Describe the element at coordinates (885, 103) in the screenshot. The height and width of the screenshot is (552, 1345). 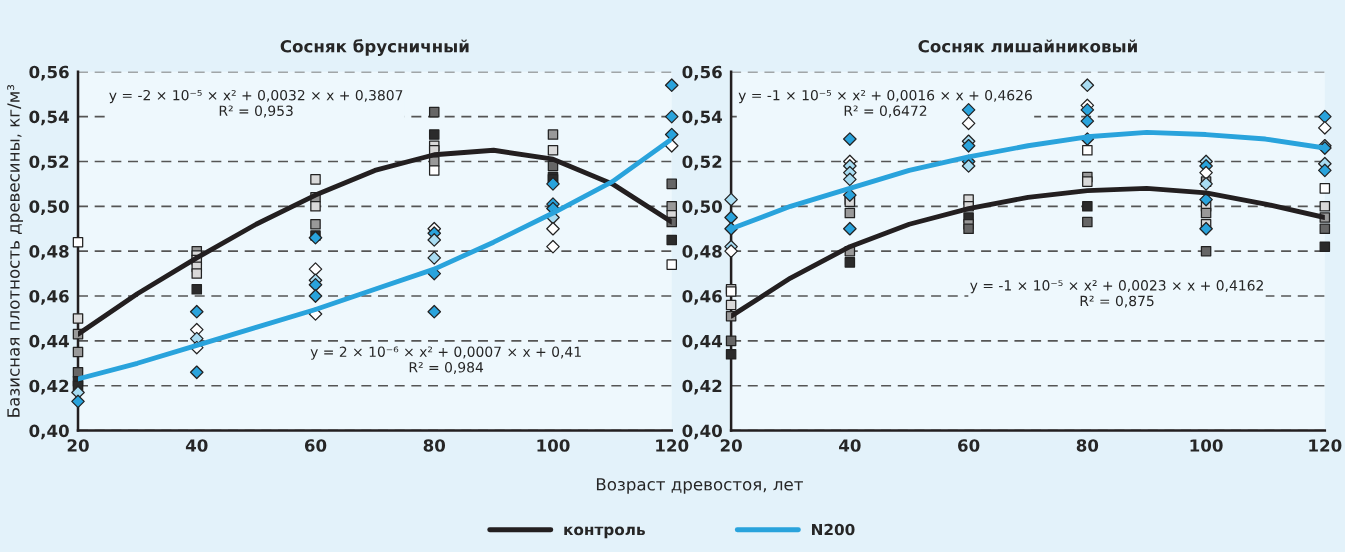
I see `annotation: y = -1 × 10⁻⁵ × x² + 0,0016 × x + 0,4626 R² = 0,6472` at that location.